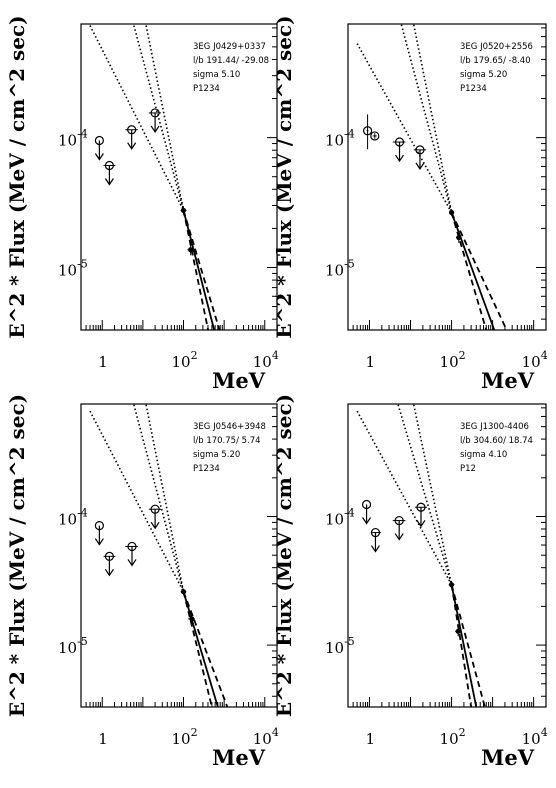  What do you see at coordinates (483, 455) in the screenshot?
I see `significance: sigma 4.10` at bounding box center [483, 455].